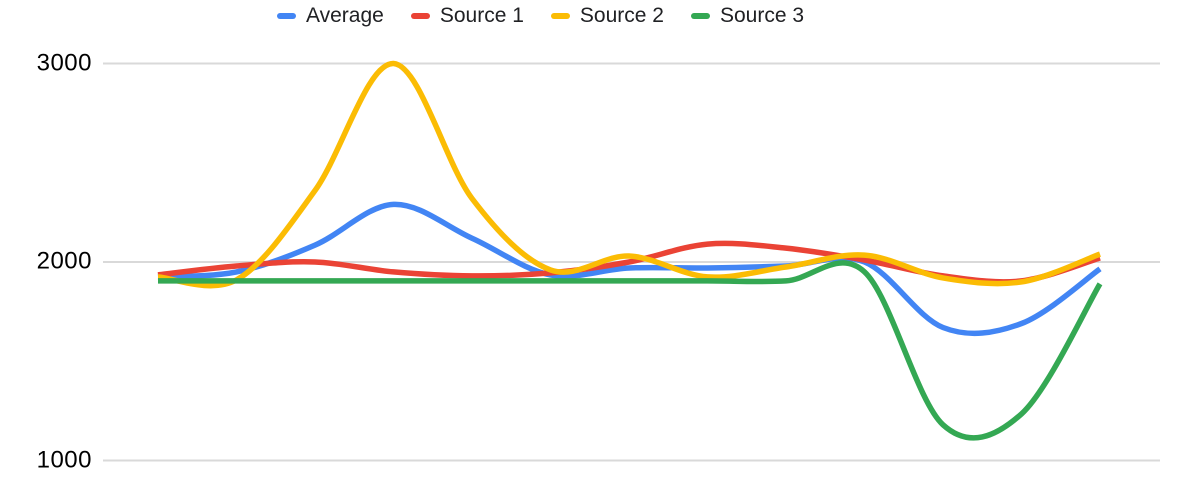 The height and width of the screenshot is (503, 1200). What do you see at coordinates (64, 459) in the screenshot?
I see `y-axis-tick-label-1000: 1000` at bounding box center [64, 459].